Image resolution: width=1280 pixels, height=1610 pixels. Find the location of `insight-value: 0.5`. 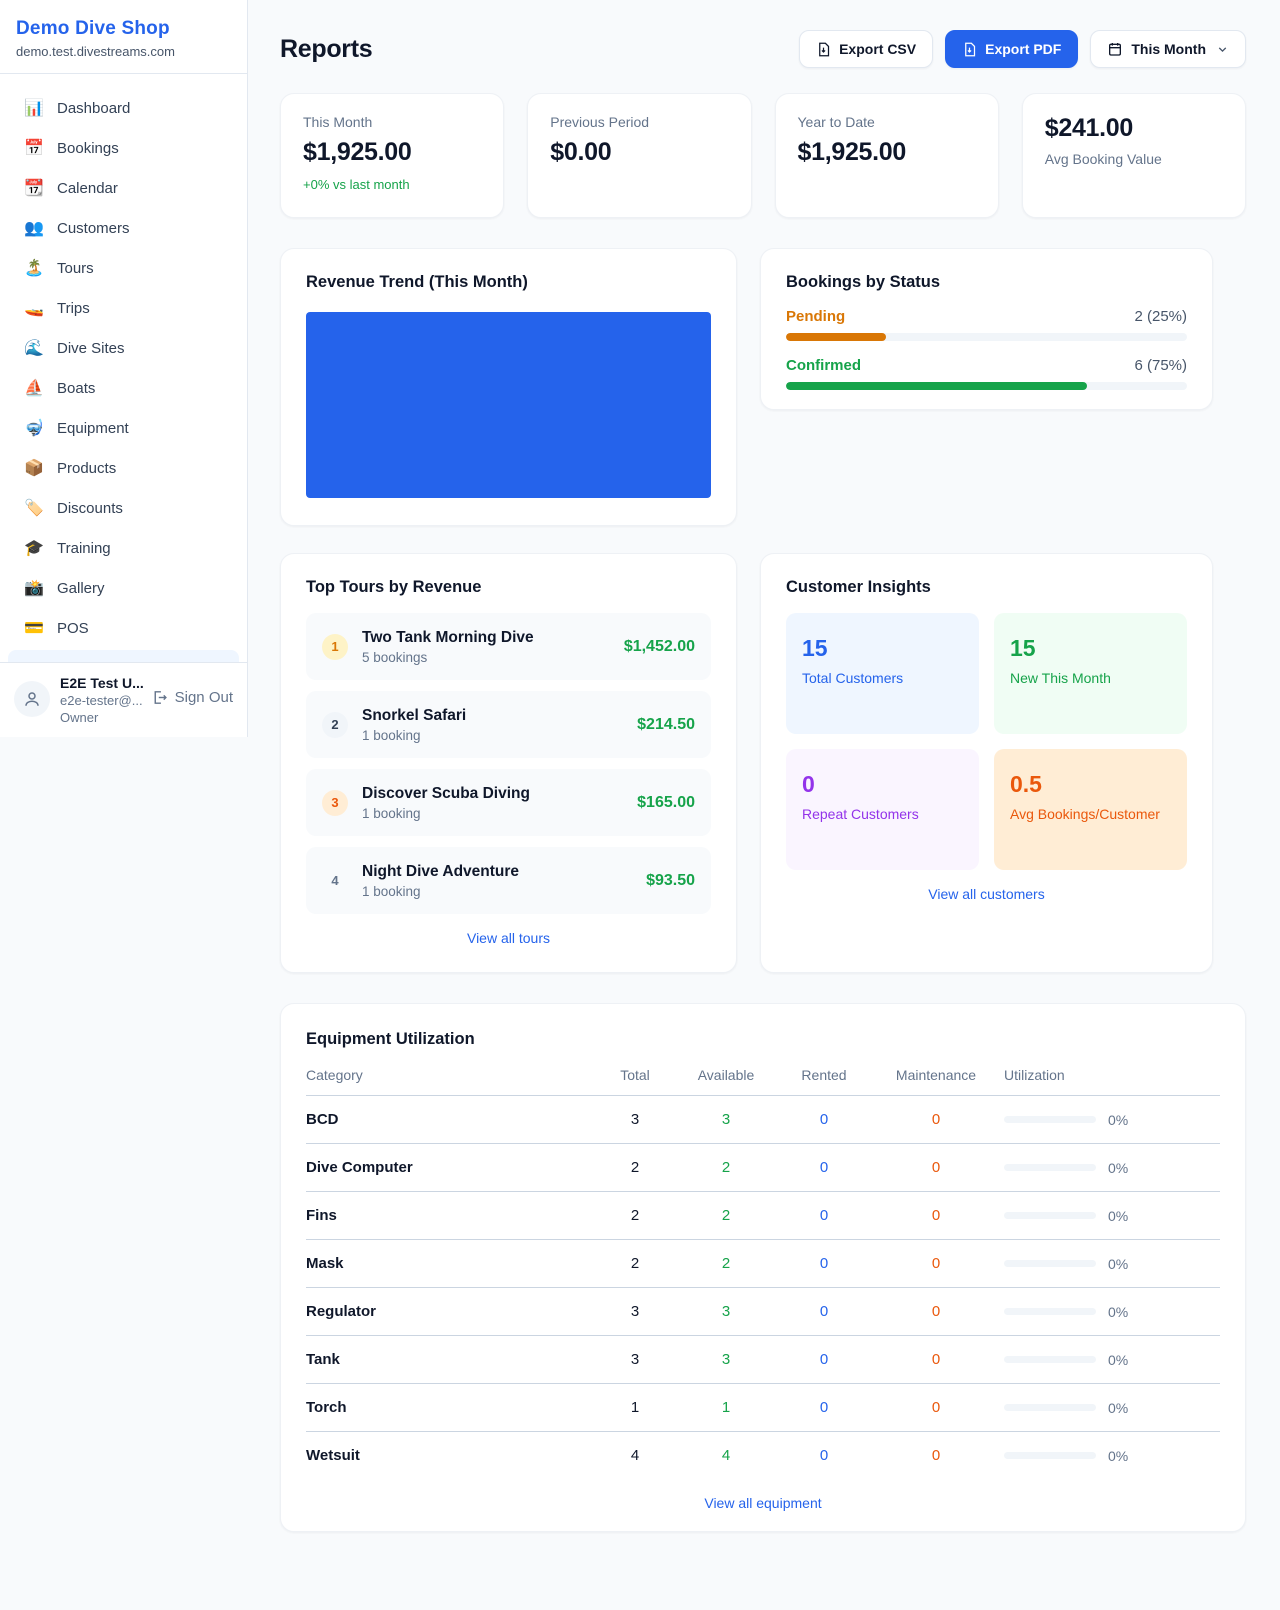

insight-value: 0.5 is located at coordinates (1026, 784).